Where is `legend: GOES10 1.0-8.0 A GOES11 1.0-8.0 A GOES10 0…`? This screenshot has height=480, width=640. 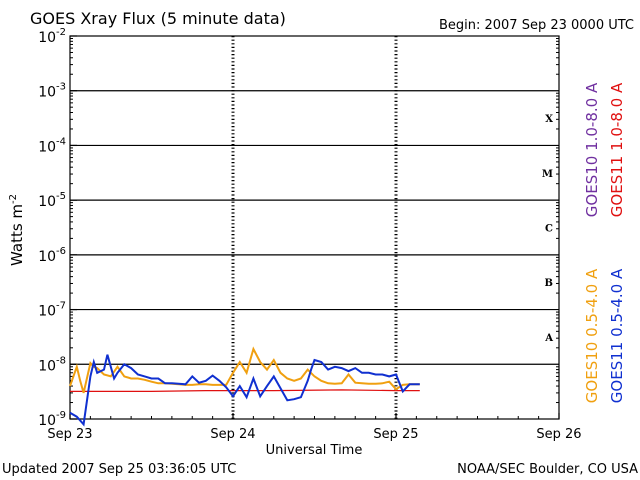
legend: GOES10 1.0-8.0 A GOES11 1.0-8.0 A GOES10 0… is located at coordinates (604, 242).